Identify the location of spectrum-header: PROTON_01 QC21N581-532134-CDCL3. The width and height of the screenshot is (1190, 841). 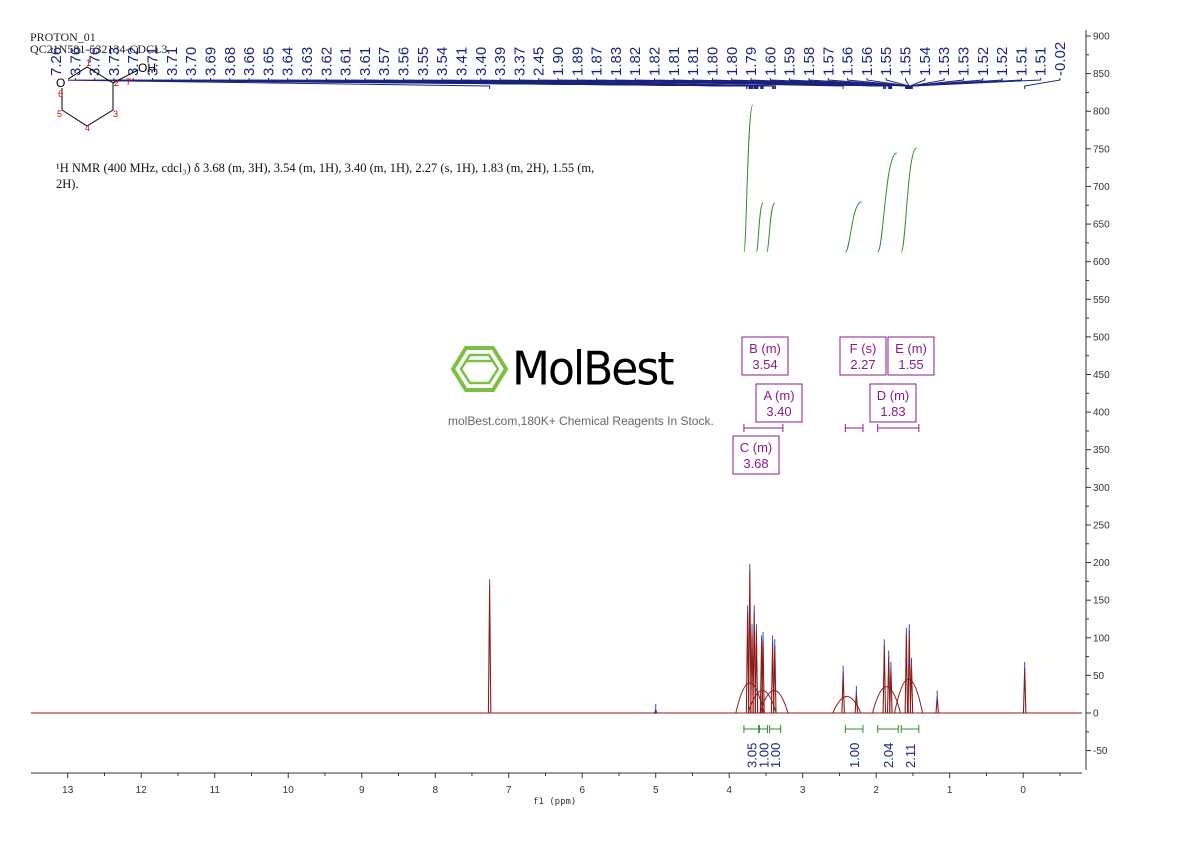
(98, 43).